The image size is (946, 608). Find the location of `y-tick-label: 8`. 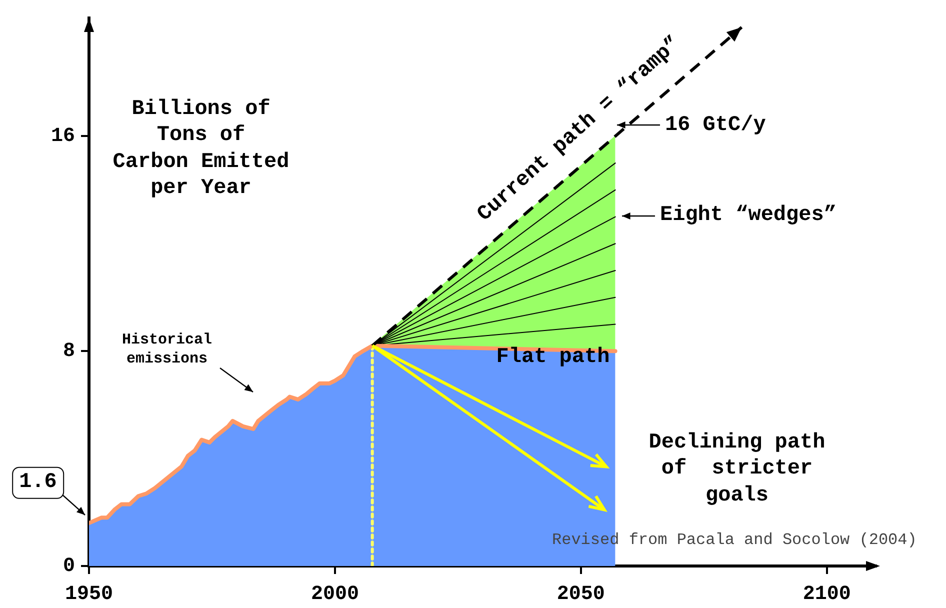

y-tick-label: 8 is located at coordinates (68, 352).